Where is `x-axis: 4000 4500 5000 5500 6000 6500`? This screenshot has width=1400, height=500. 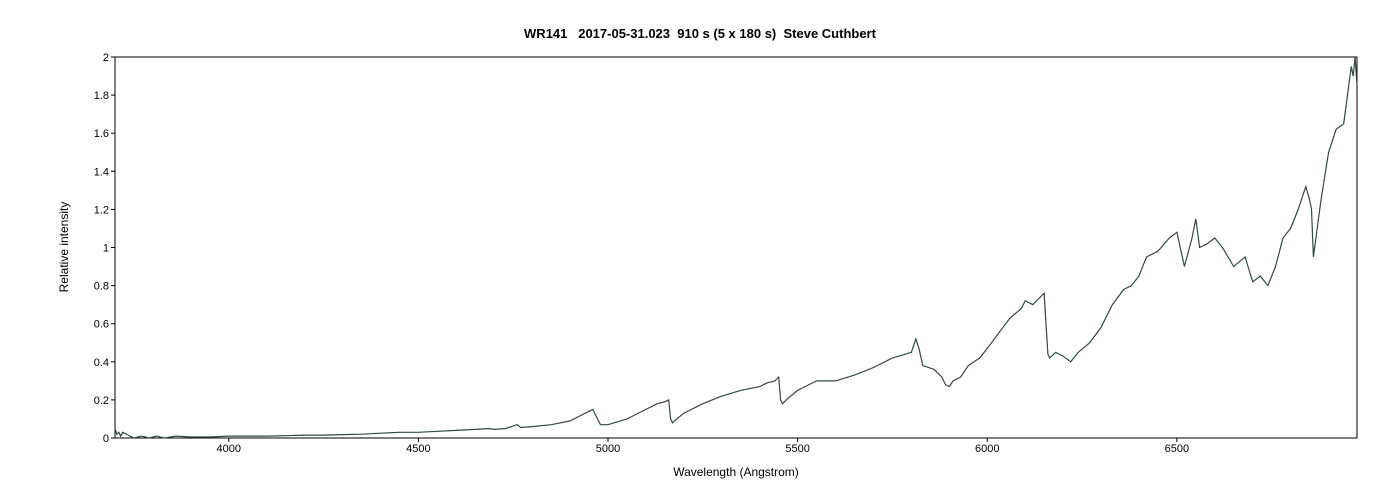
x-axis: 4000 4500 5000 5500 6000 6500 is located at coordinates (703, 446).